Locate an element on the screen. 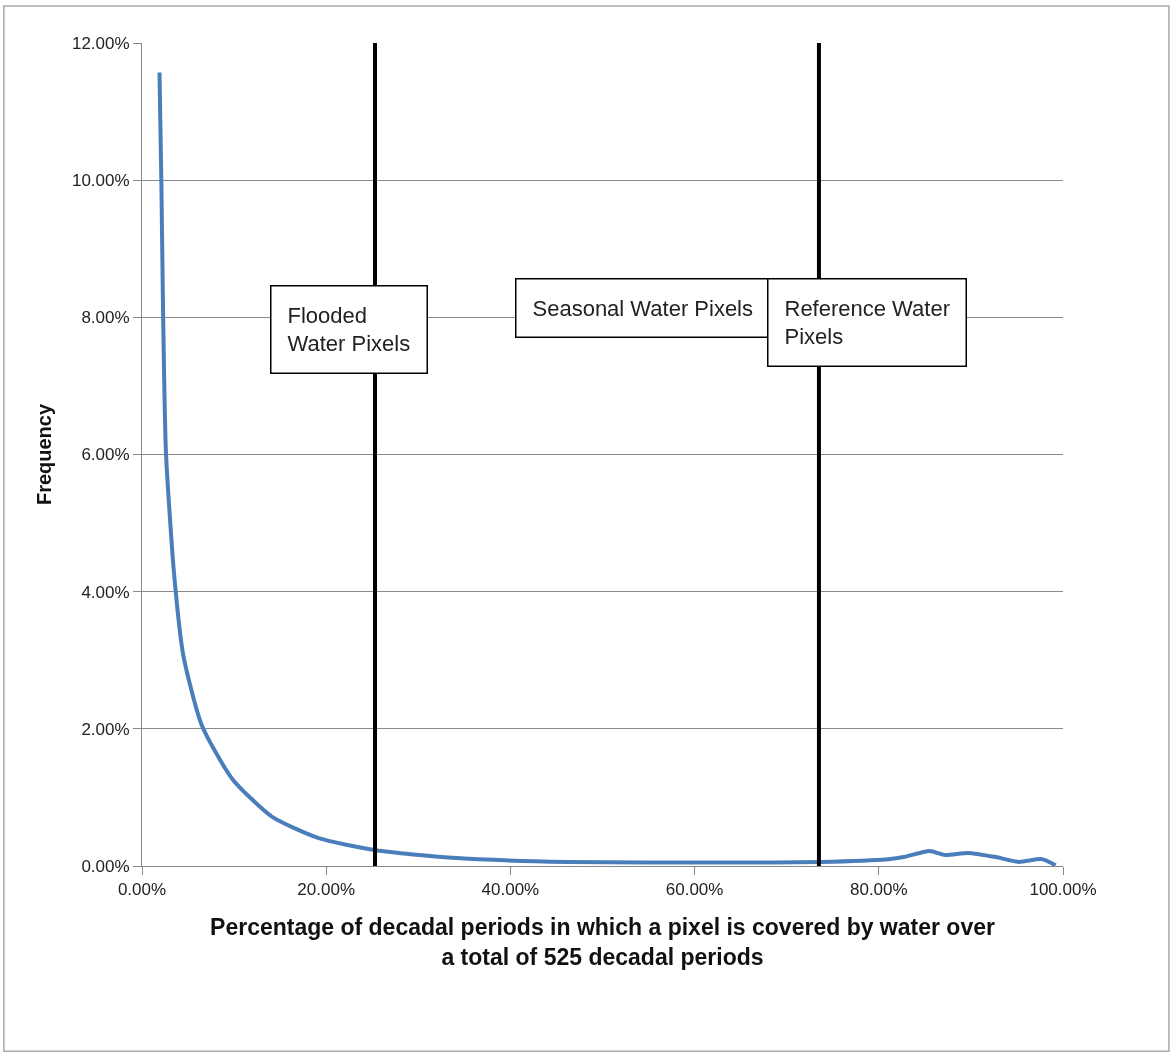 The width and height of the screenshot is (1171, 1056). annotation: Flooded Water Pixels is located at coordinates (349, 329).